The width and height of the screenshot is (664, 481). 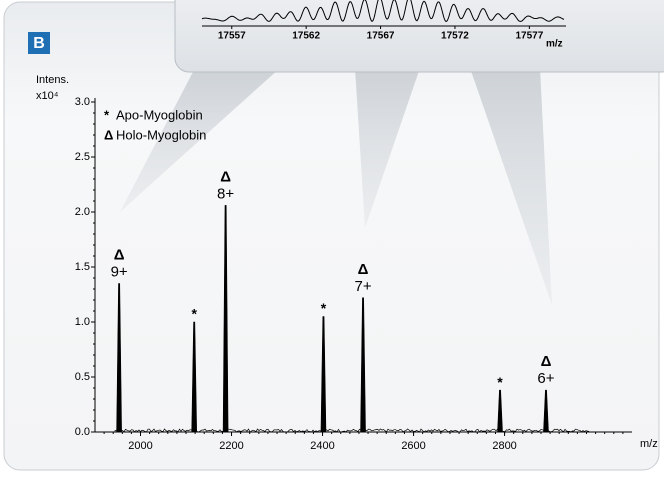 I want to click on x-tick-label: 2800, so click(x=504, y=446).